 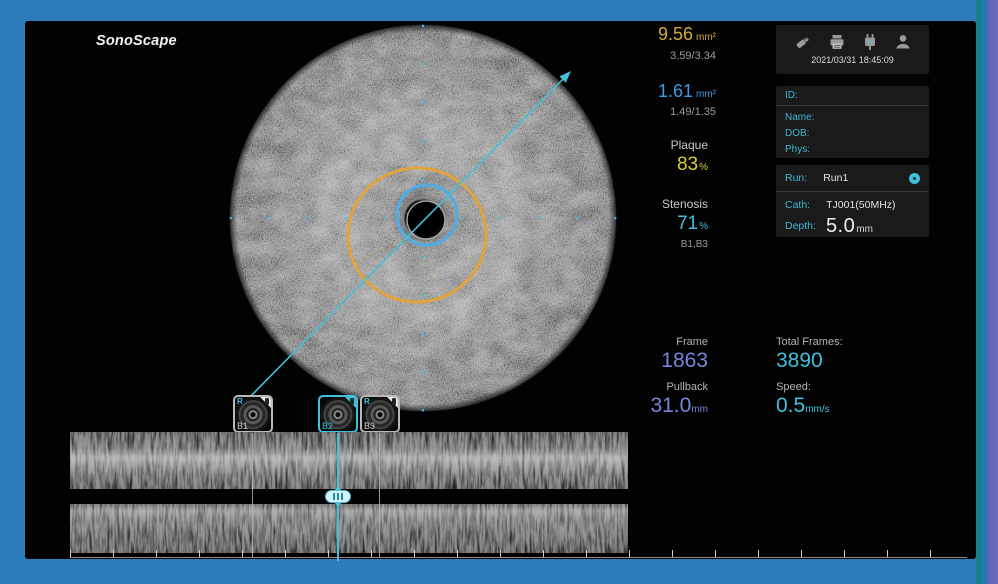 What do you see at coordinates (693, 56) in the screenshot?
I see `vessel-diameters: 3.59/3.34` at bounding box center [693, 56].